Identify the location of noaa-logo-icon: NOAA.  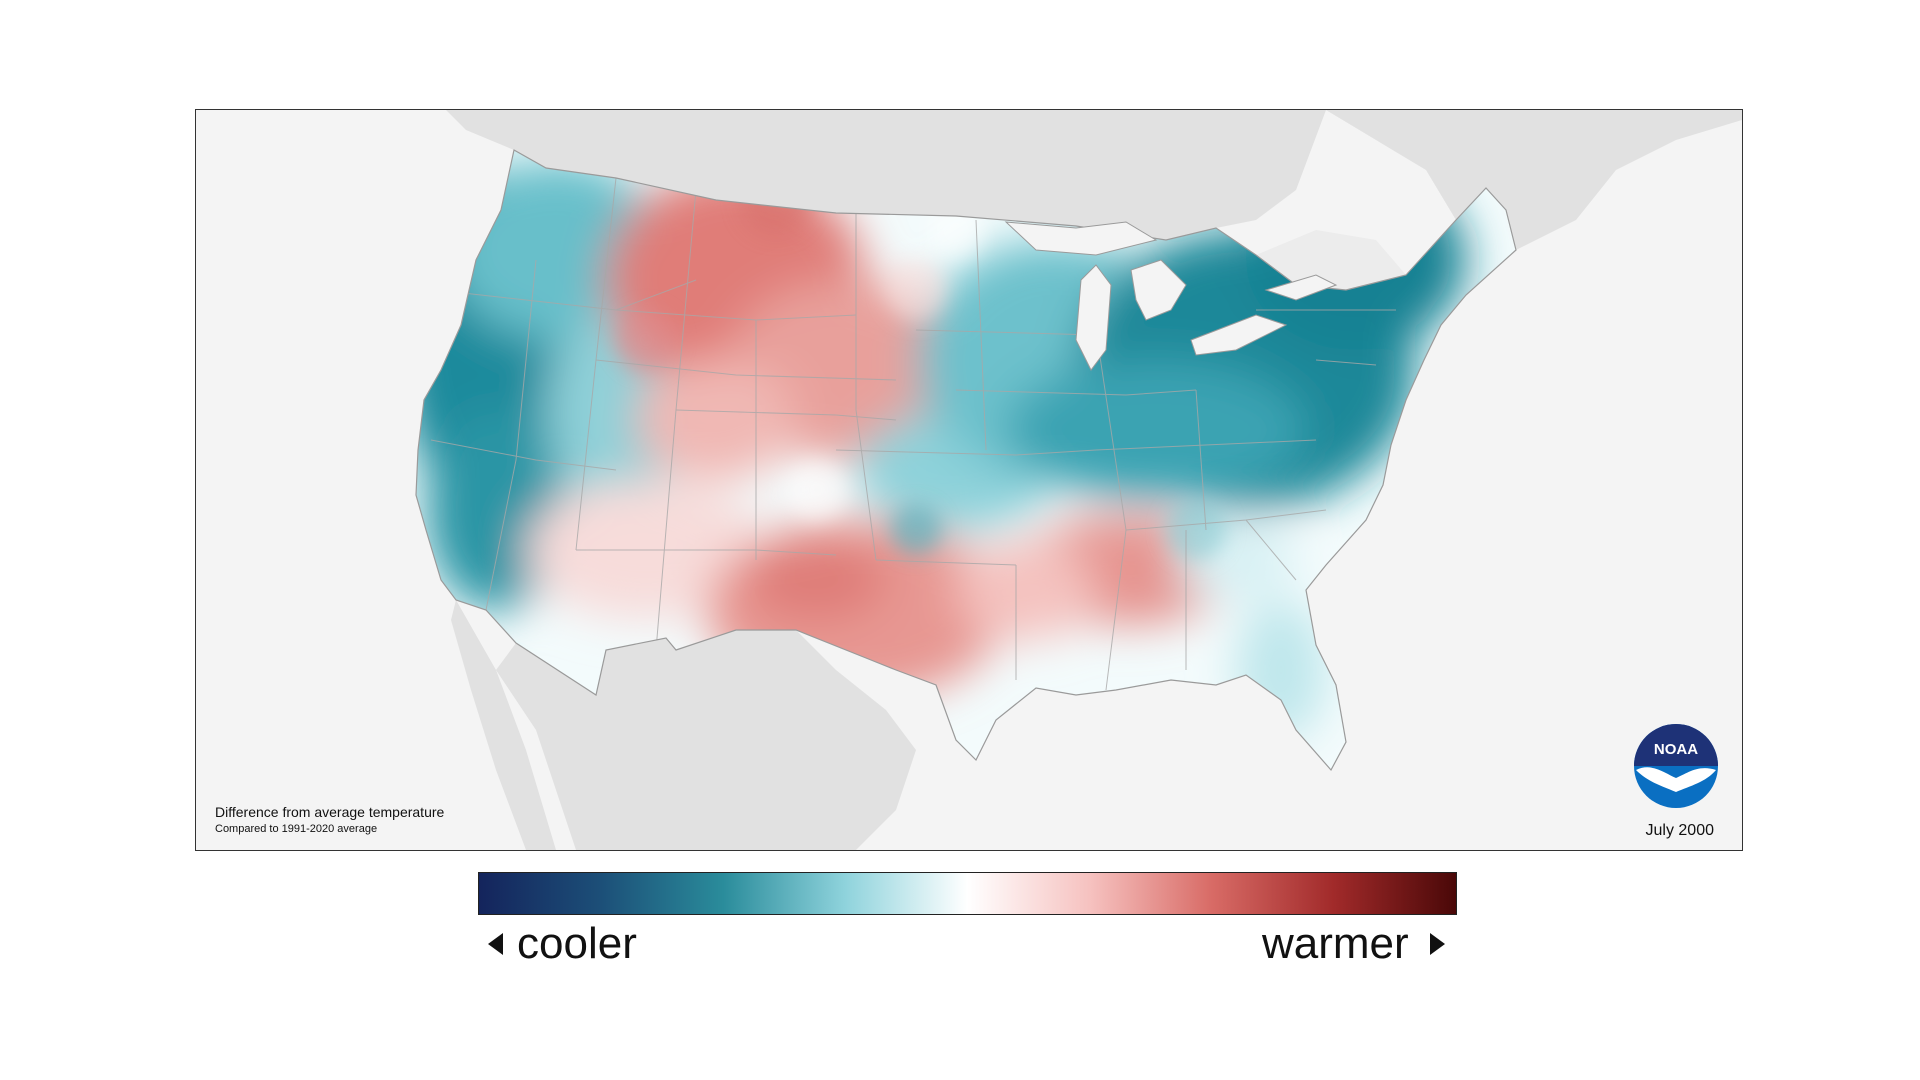
(1676, 766).